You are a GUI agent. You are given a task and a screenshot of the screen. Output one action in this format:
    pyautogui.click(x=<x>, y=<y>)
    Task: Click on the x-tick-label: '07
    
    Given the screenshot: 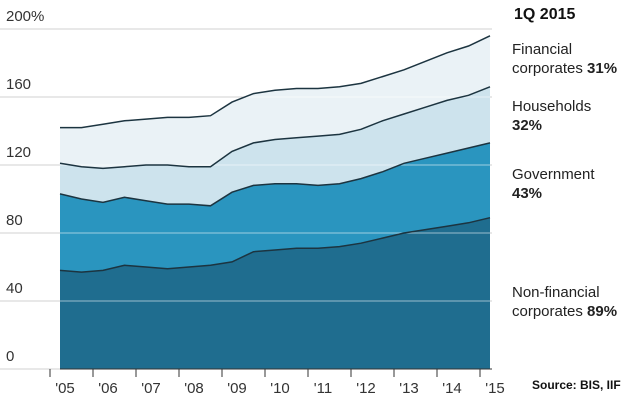 What is the action you would take?
    pyautogui.click(x=151, y=388)
    